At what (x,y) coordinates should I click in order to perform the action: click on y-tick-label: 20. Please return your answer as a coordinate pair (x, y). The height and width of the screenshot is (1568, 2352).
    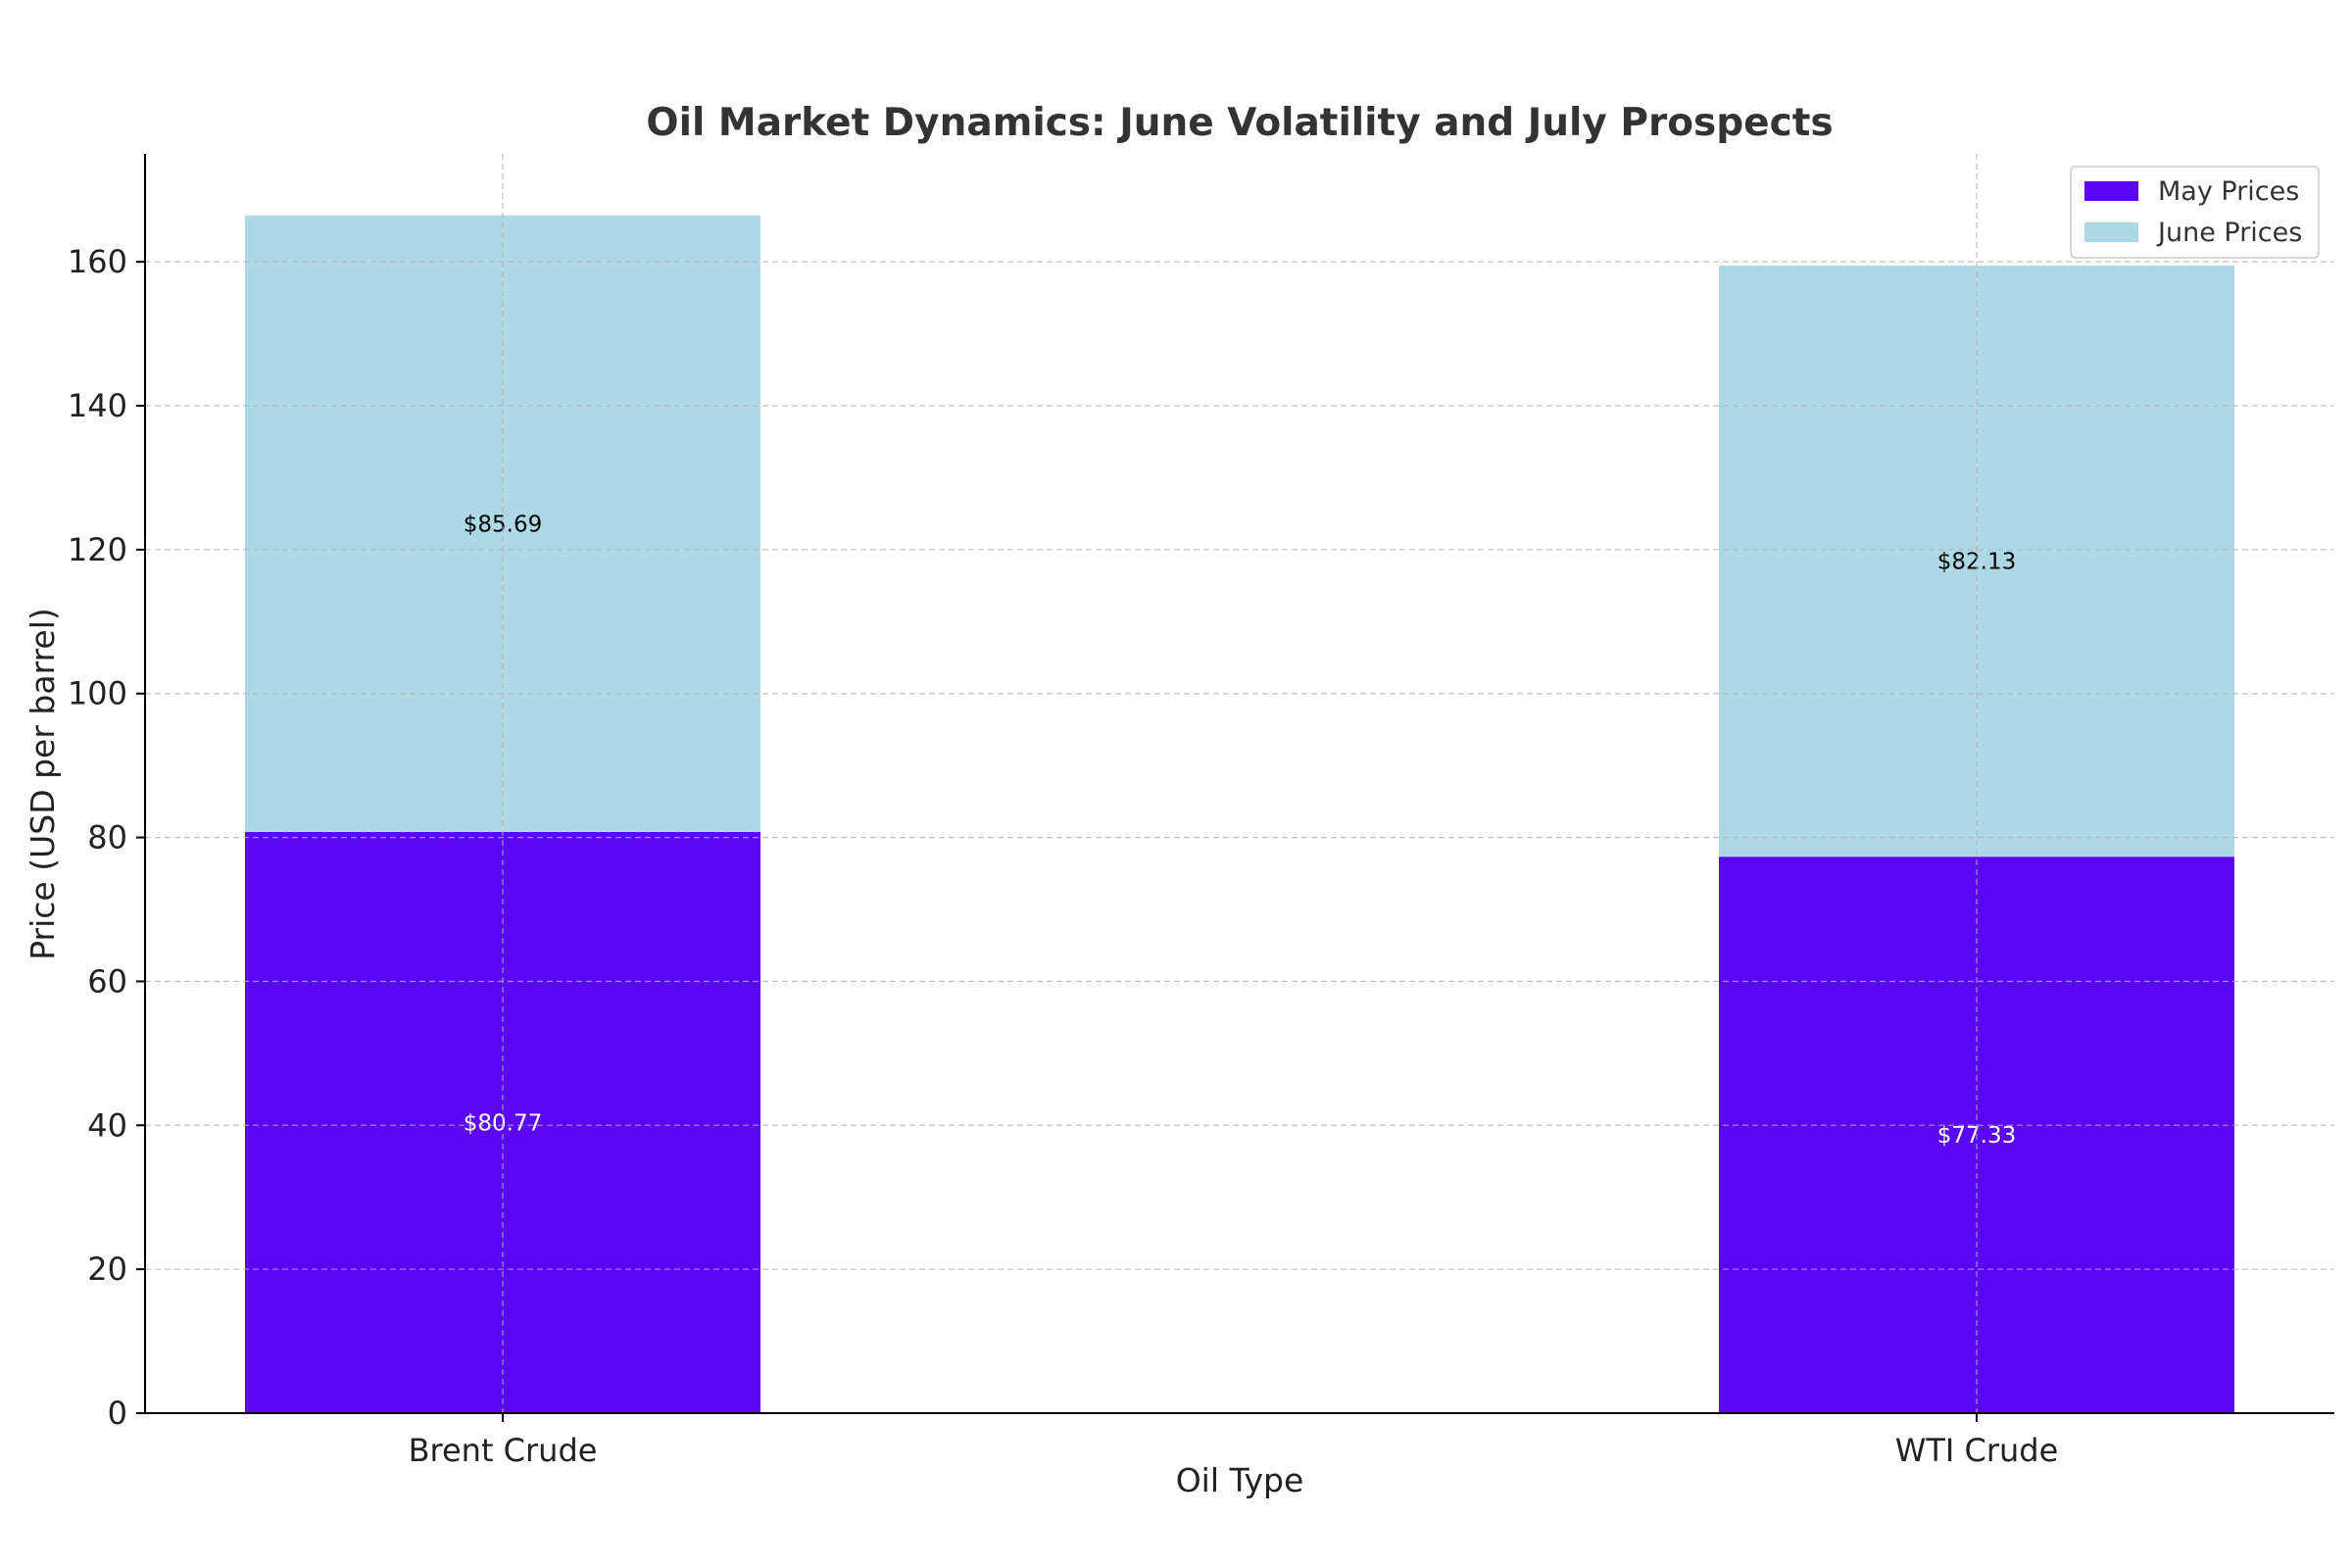
    Looking at the image, I should click on (107, 1269).